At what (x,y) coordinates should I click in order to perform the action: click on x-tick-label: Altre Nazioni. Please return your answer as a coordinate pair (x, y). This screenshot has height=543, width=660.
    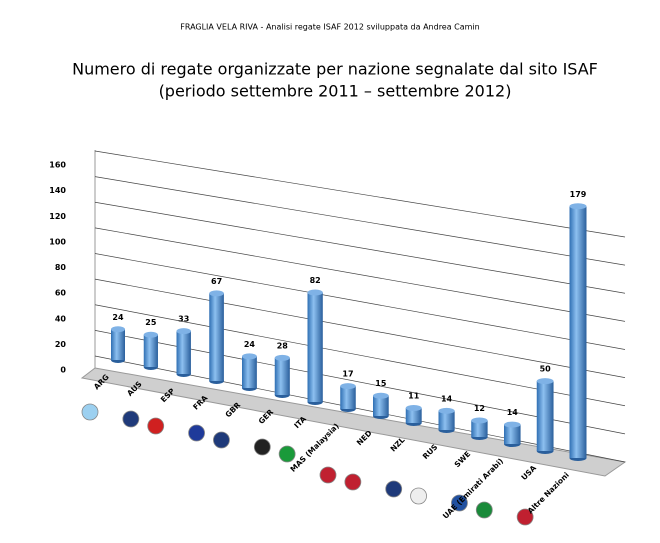
    Looking at the image, I should click on (548, 492).